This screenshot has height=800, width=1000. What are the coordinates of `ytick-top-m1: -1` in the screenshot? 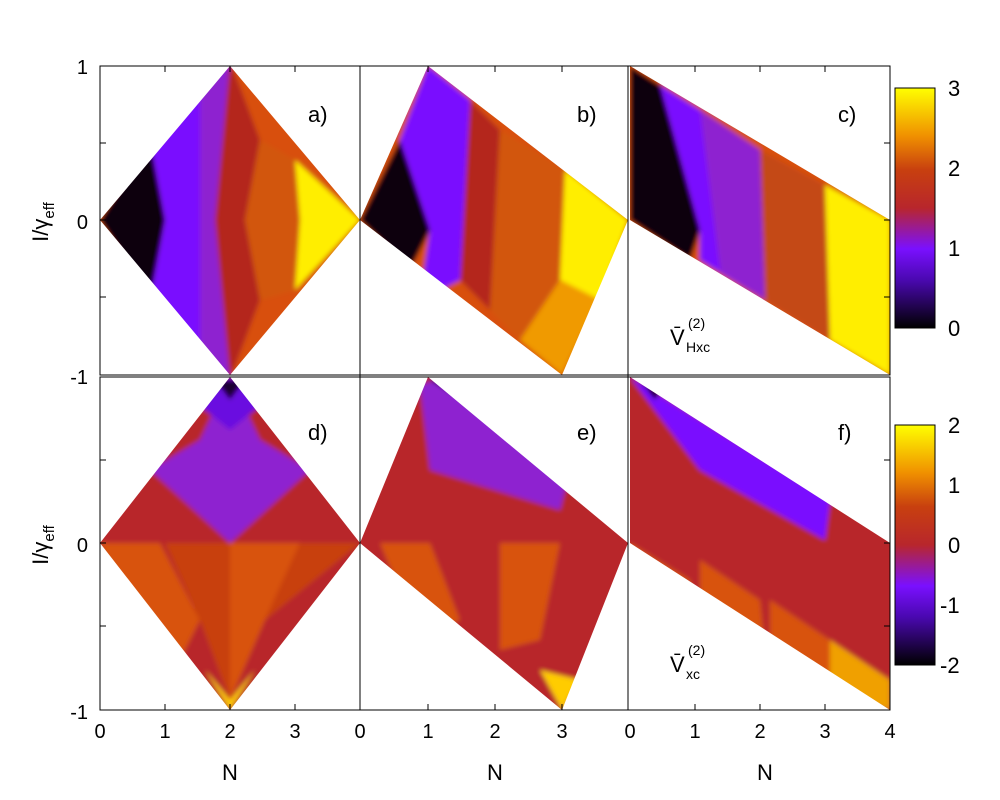 It's located at (79, 378).